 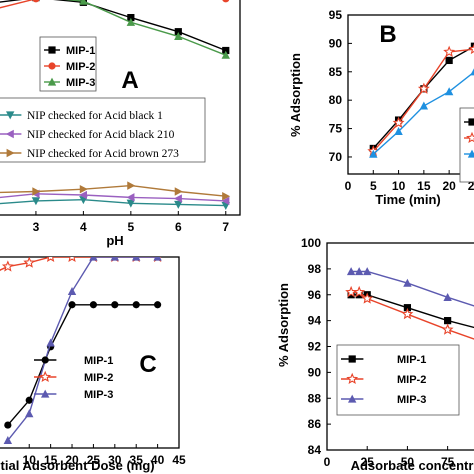 I want to click on x-tick-label: 6, so click(x=178, y=227).